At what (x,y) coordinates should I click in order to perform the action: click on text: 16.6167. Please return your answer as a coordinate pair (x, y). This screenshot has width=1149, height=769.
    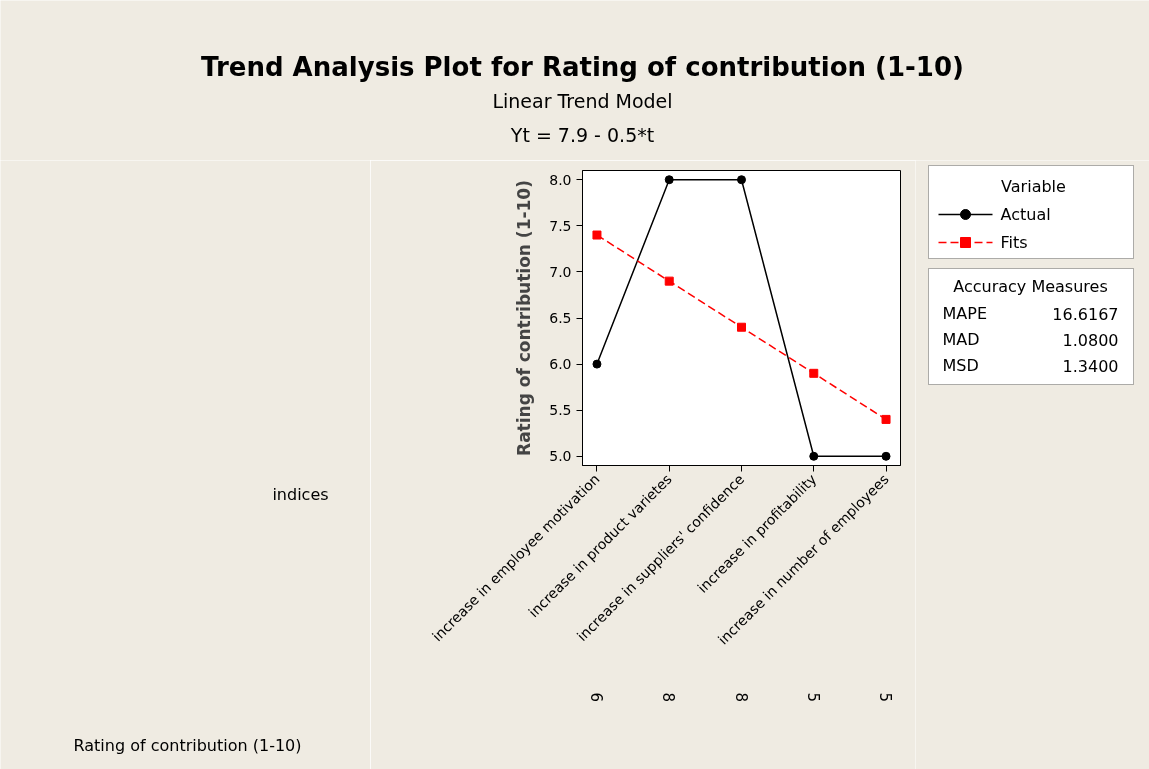
    Looking at the image, I should click on (1085, 314).